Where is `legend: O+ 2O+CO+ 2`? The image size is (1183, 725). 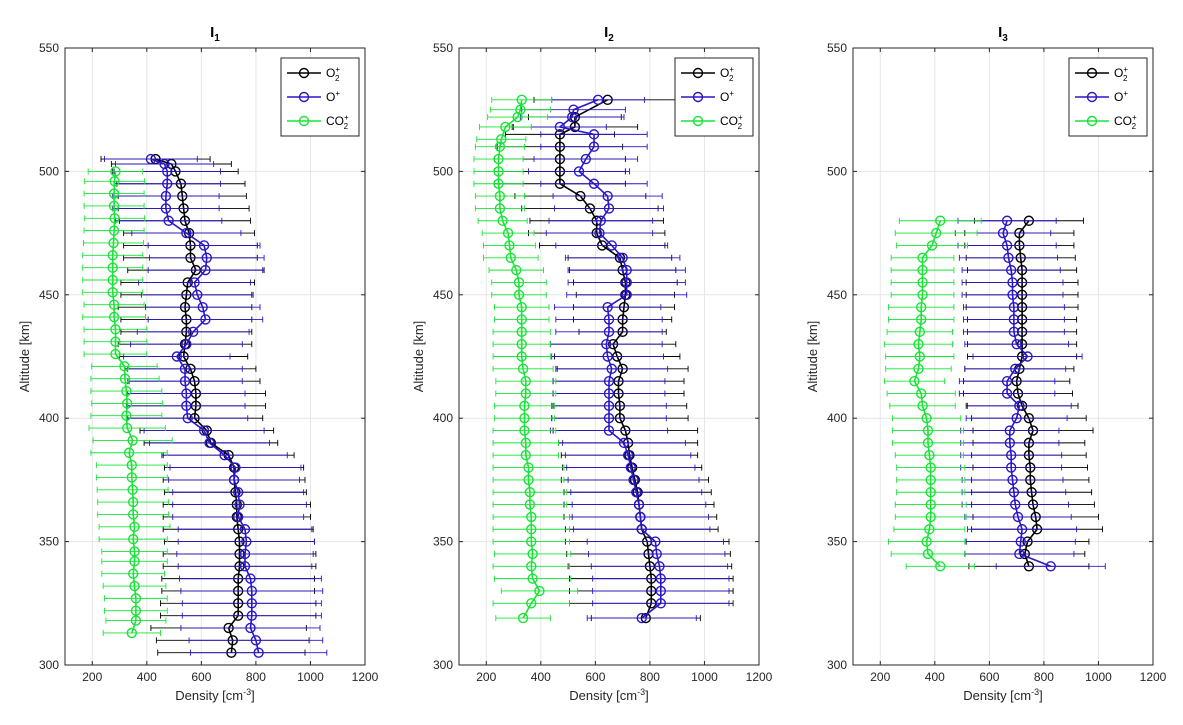 legend: O+ 2O+CO+ 2 is located at coordinates (714, 97).